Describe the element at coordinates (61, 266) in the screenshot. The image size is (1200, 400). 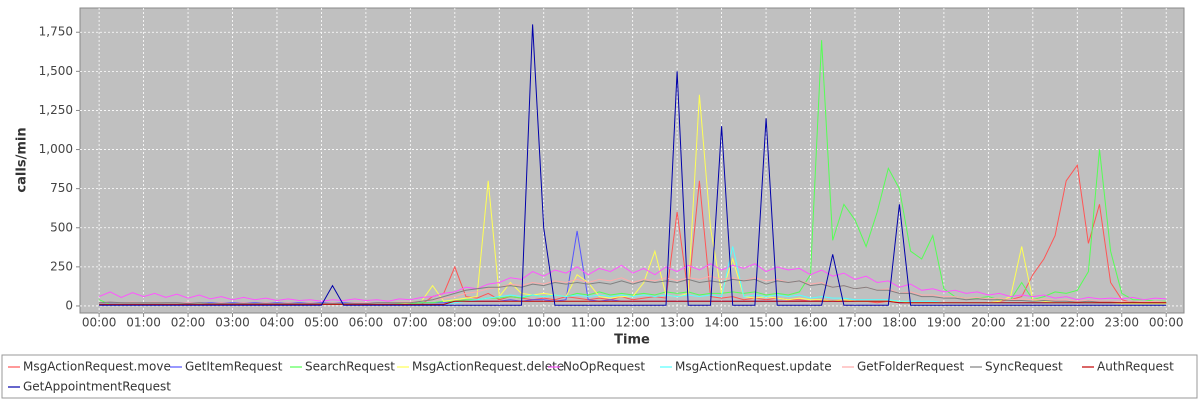
I see `y-tick-label: 250` at that location.